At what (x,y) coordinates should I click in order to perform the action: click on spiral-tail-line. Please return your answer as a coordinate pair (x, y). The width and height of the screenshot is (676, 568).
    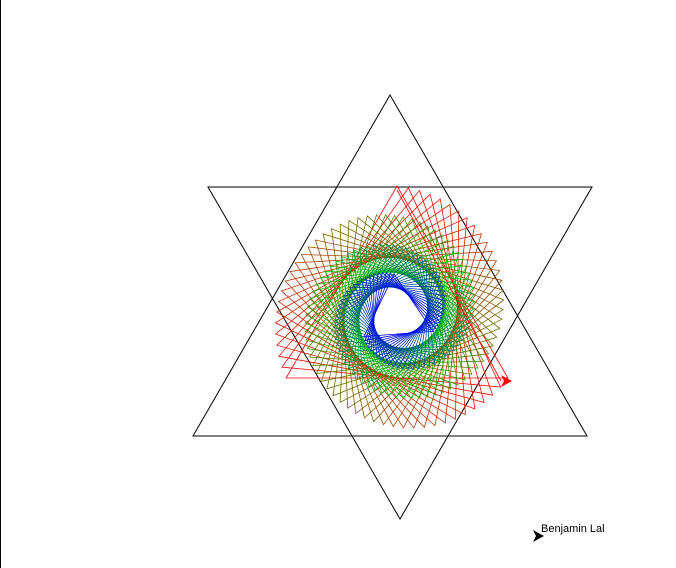
    Looking at the image, I should click on (449, 285).